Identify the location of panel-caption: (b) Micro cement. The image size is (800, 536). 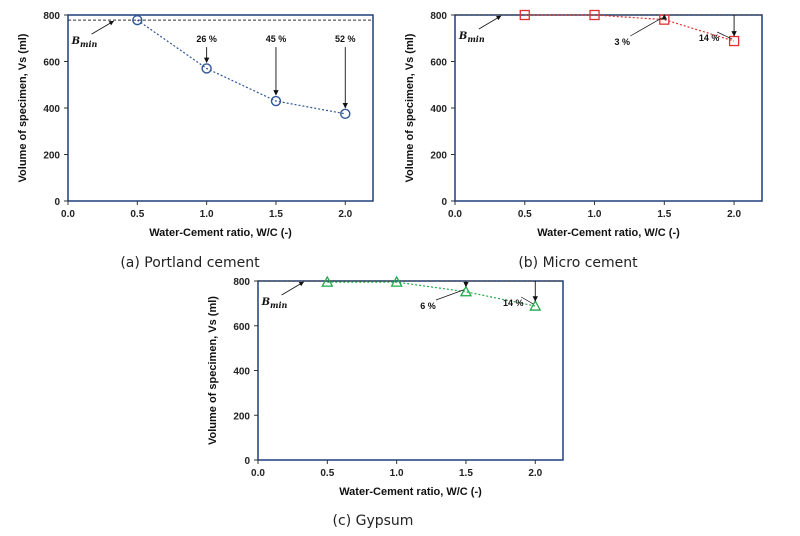
(578, 263).